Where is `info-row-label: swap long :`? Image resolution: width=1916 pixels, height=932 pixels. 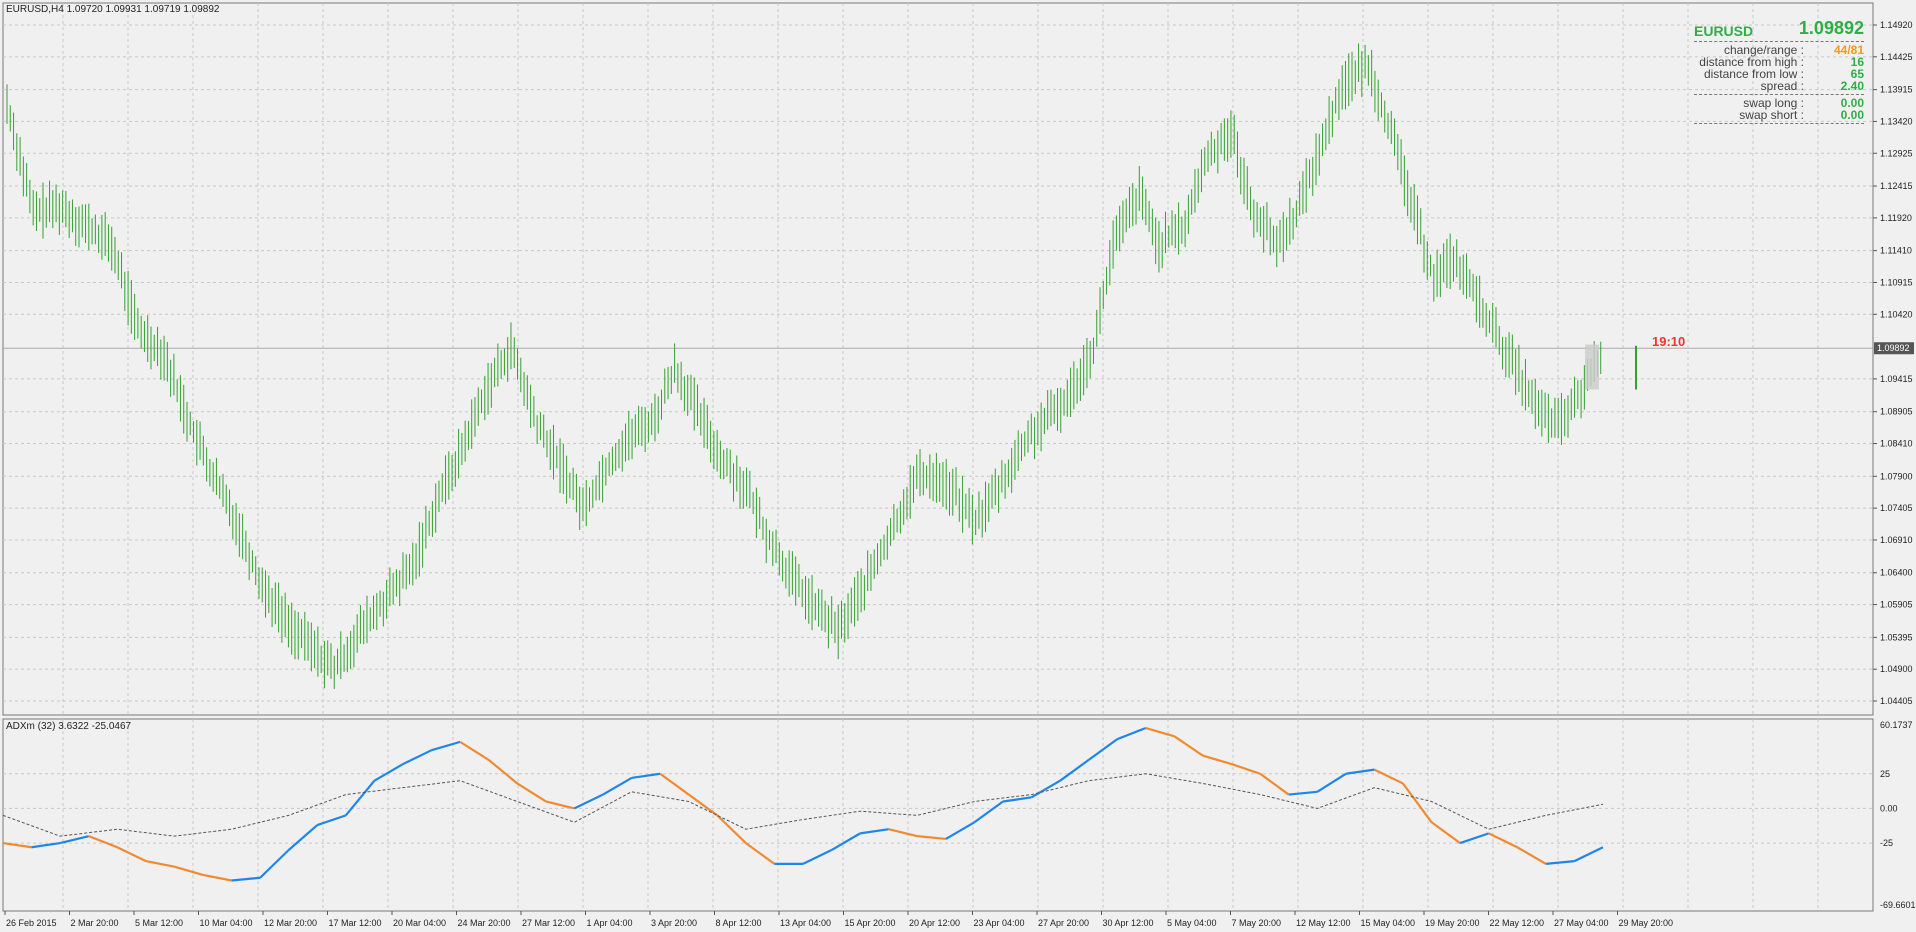
info-row-label: swap long : is located at coordinates (1773, 103).